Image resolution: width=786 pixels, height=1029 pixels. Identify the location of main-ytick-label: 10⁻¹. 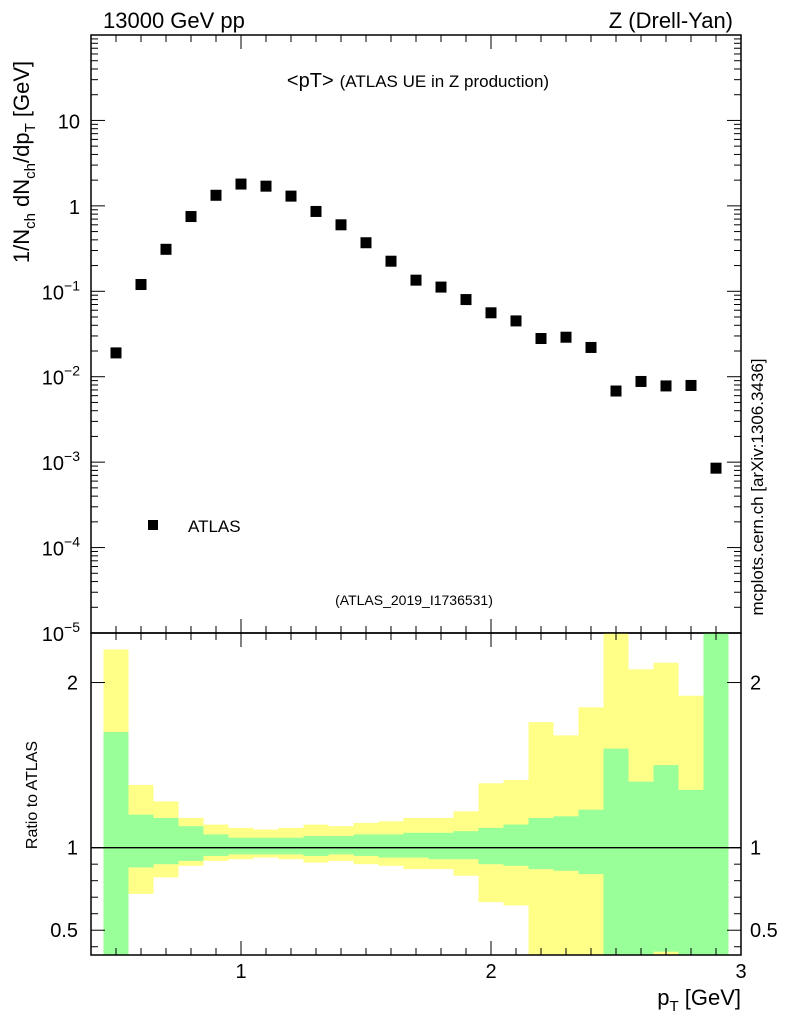
(61, 290).